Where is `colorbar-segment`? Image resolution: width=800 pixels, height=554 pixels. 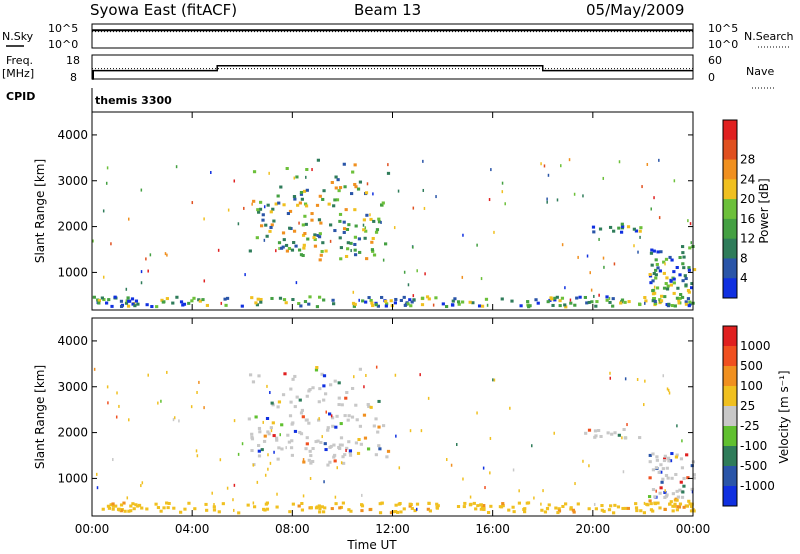
colorbar-segment is located at coordinates (730, 416).